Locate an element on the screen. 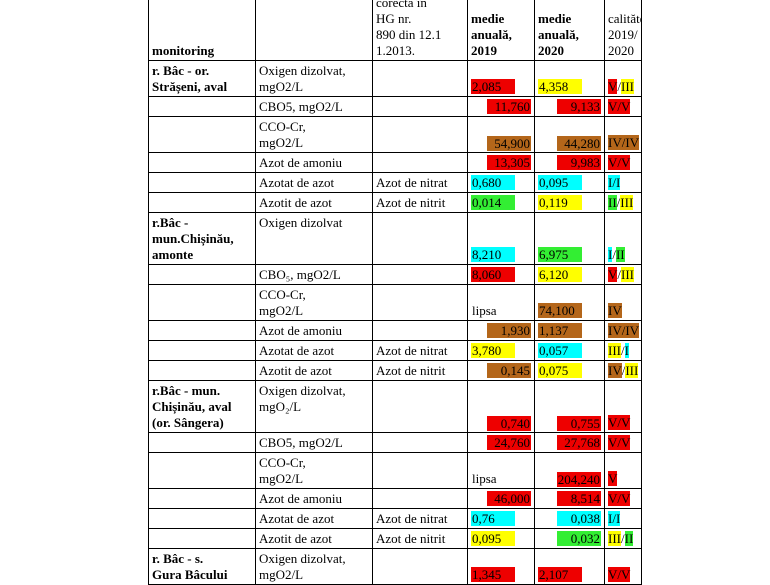 Image resolution: width=770 pixels, height=585 pixels. mean-2020-value: 0,032 is located at coordinates (579, 538).